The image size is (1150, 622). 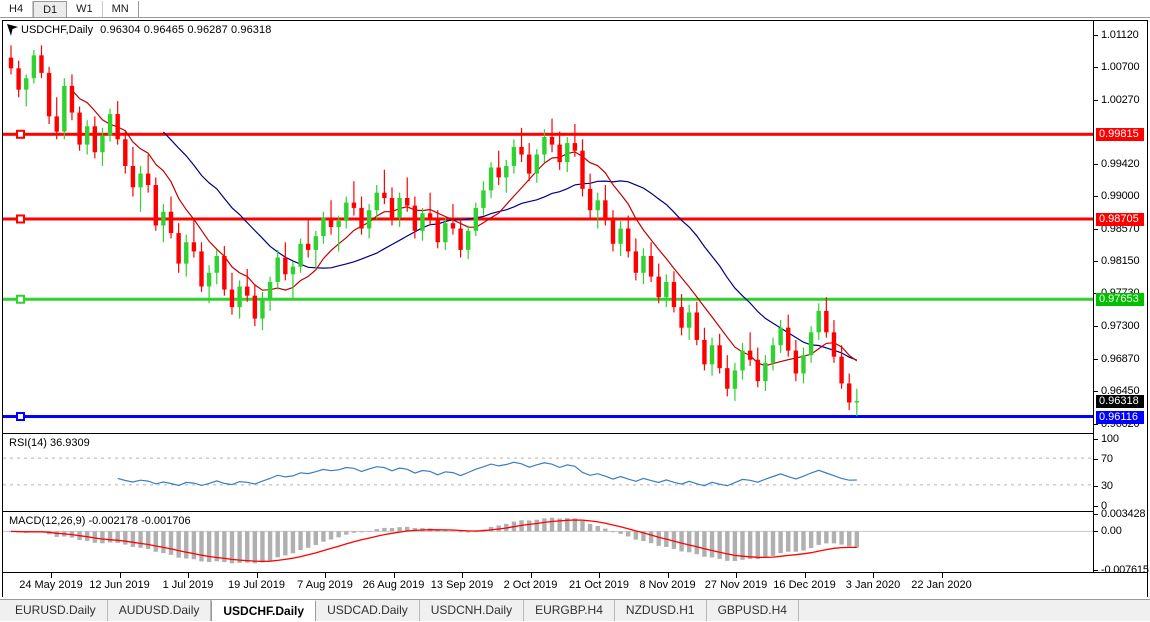 I want to click on date-axis-label: 22 Jan 2020, so click(x=941, y=585).